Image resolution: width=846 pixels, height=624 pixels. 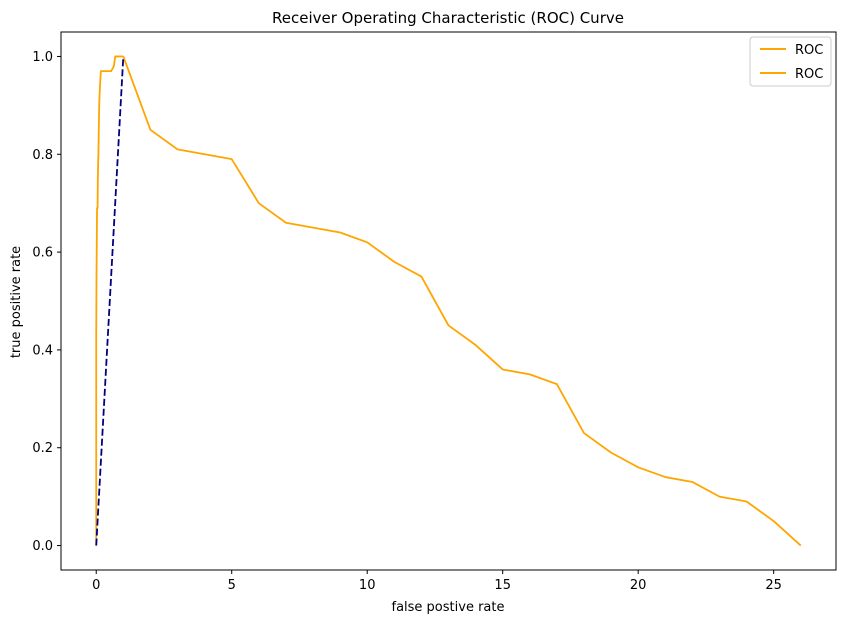 I want to click on y-tick-label: 0.8, so click(x=42, y=155).